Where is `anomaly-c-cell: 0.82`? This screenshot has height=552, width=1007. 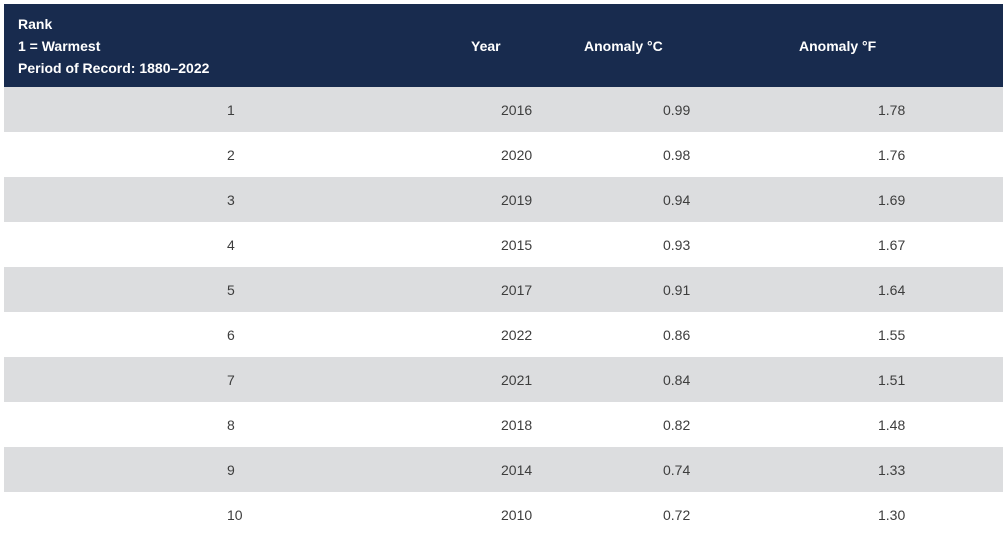 anomaly-c-cell: 0.82 is located at coordinates (677, 424).